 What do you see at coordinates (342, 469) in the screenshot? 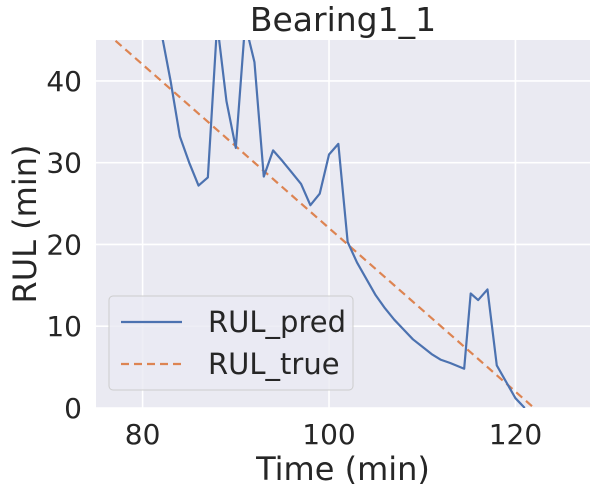
I see `x-axis-label: Time (min)` at bounding box center [342, 469].